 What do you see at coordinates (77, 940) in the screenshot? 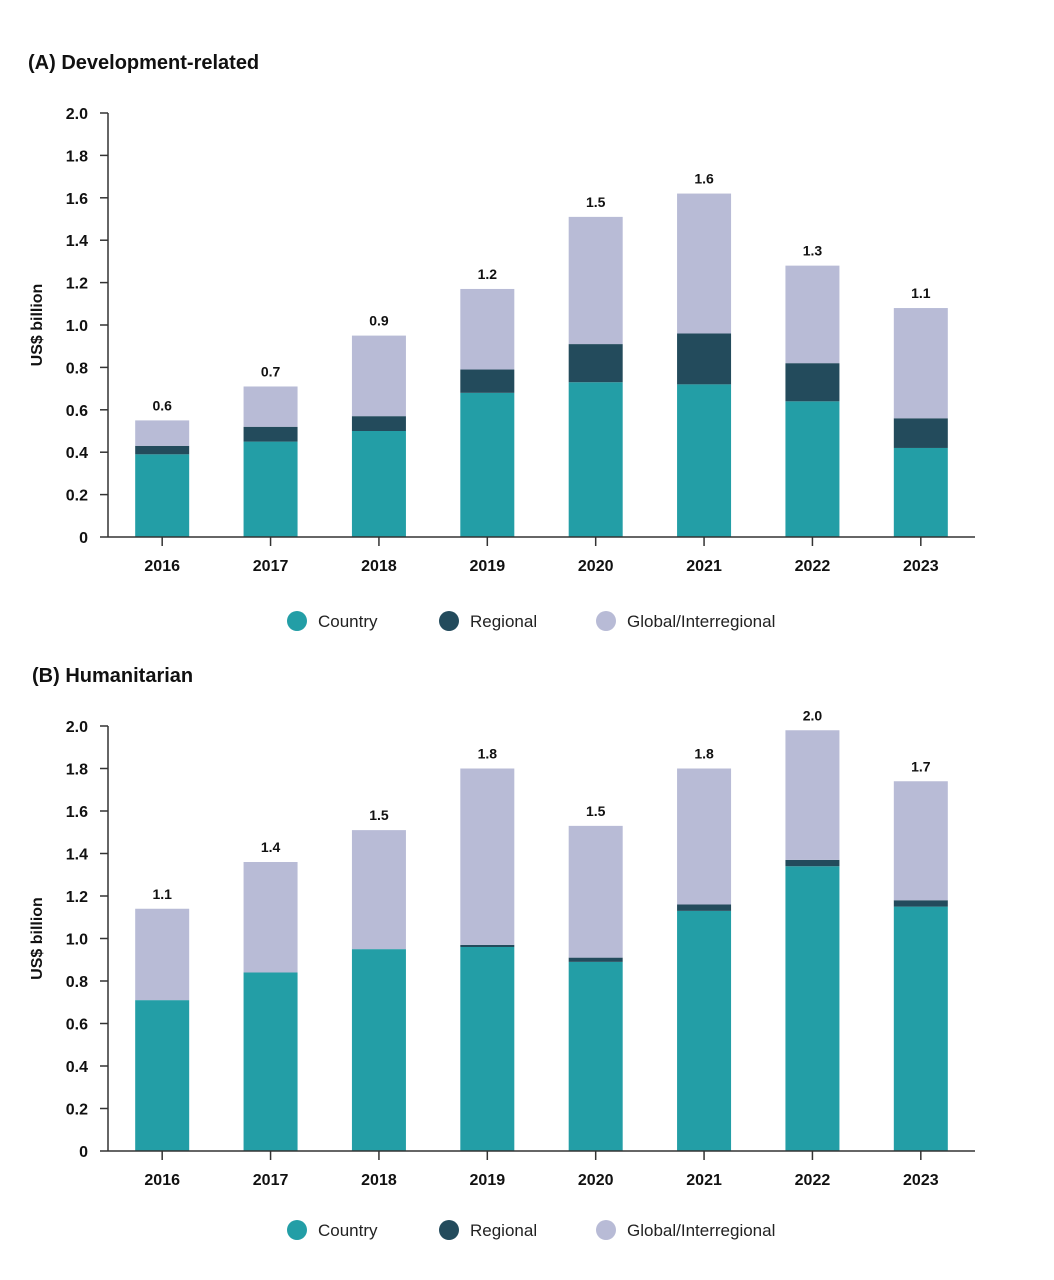
I see `y-tick-label: 1.0` at bounding box center [77, 940].